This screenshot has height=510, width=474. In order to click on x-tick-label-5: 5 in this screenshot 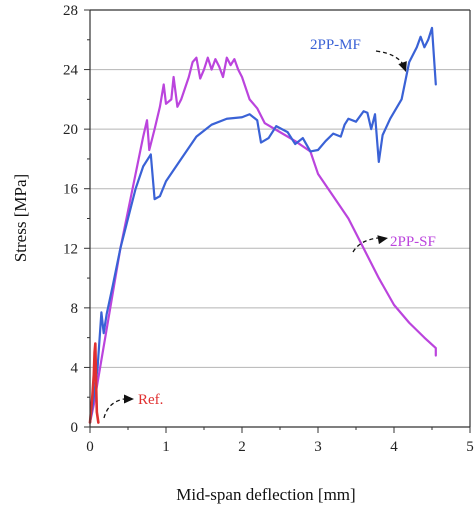, I will do `click(470, 447)`.